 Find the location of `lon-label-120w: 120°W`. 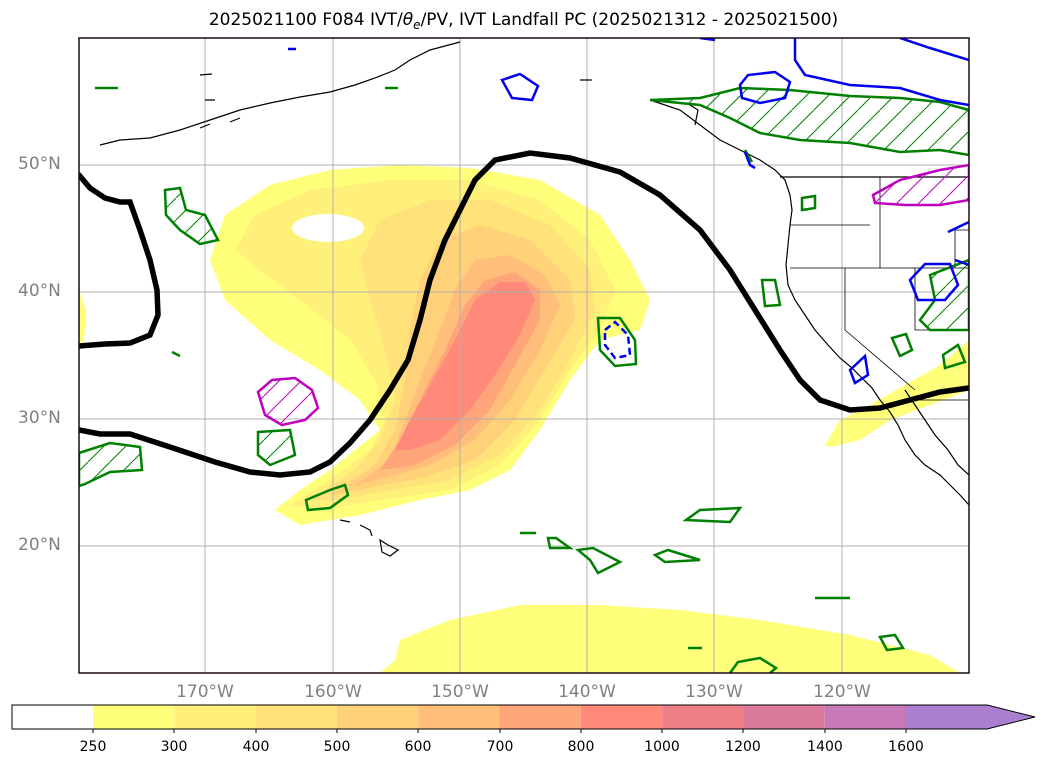

lon-label-120w: 120°W is located at coordinates (842, 692).